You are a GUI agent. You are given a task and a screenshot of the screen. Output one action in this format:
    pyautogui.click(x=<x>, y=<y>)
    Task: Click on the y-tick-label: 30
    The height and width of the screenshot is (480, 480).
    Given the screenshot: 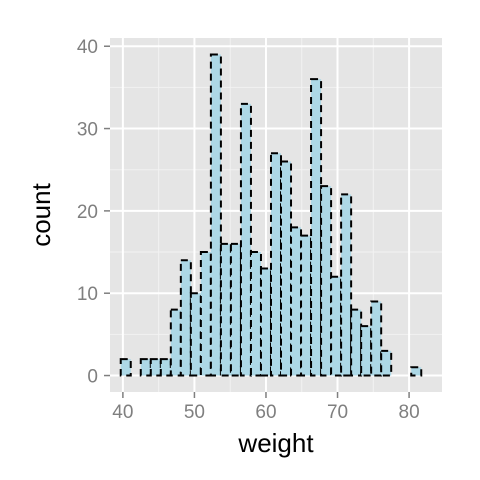 What is the action you would take?
    pyautogui.click(x=87, y=130)
    